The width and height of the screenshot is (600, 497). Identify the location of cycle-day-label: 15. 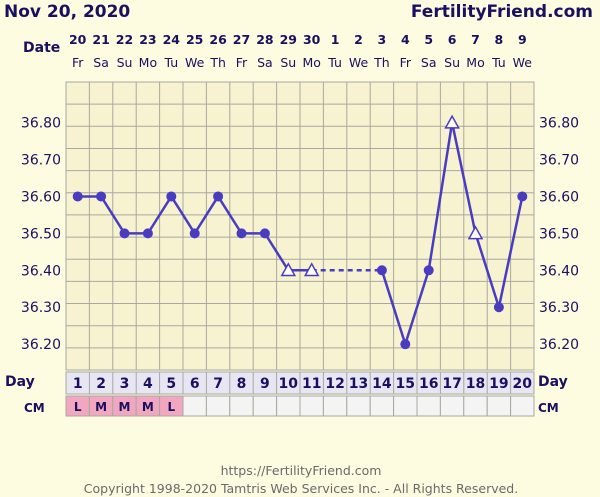
(405, 384).